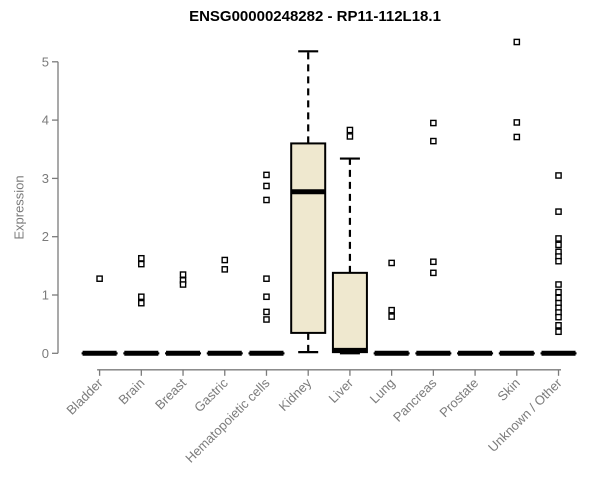 The width and height of the screenshot is (600, 500). I want to click on boxplot-hematopoietic-cells, so click(266, 263).